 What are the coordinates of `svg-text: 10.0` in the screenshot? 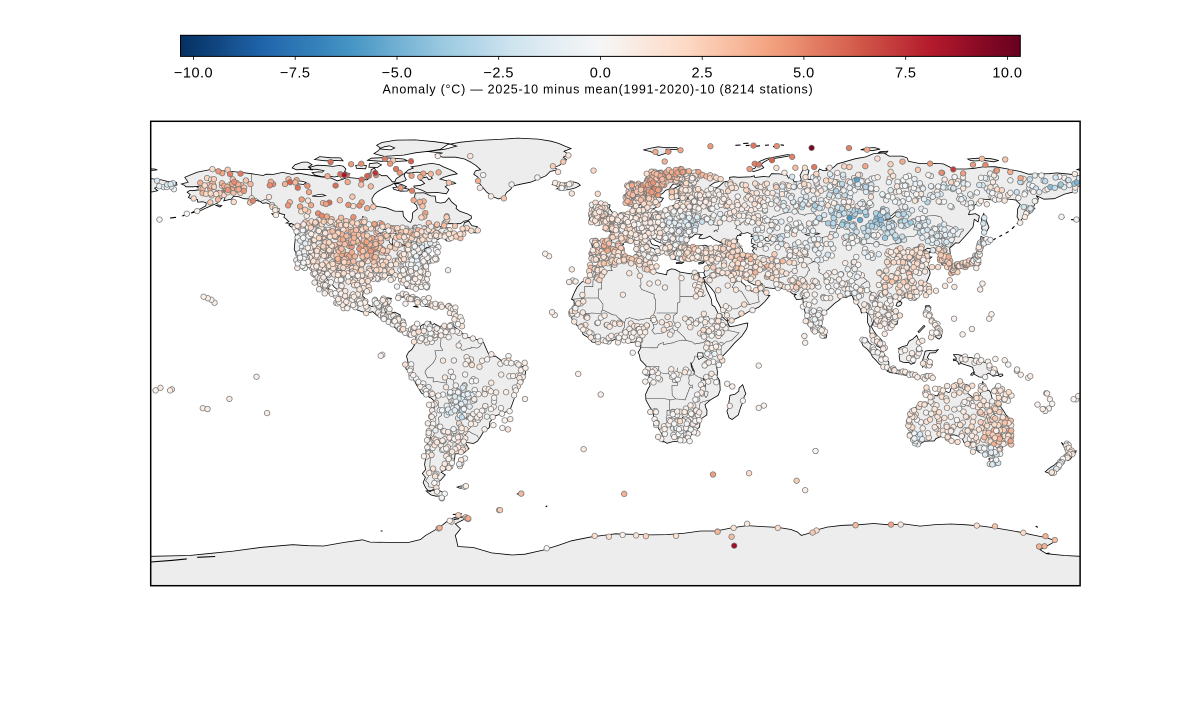 It's located at (1007, 73).